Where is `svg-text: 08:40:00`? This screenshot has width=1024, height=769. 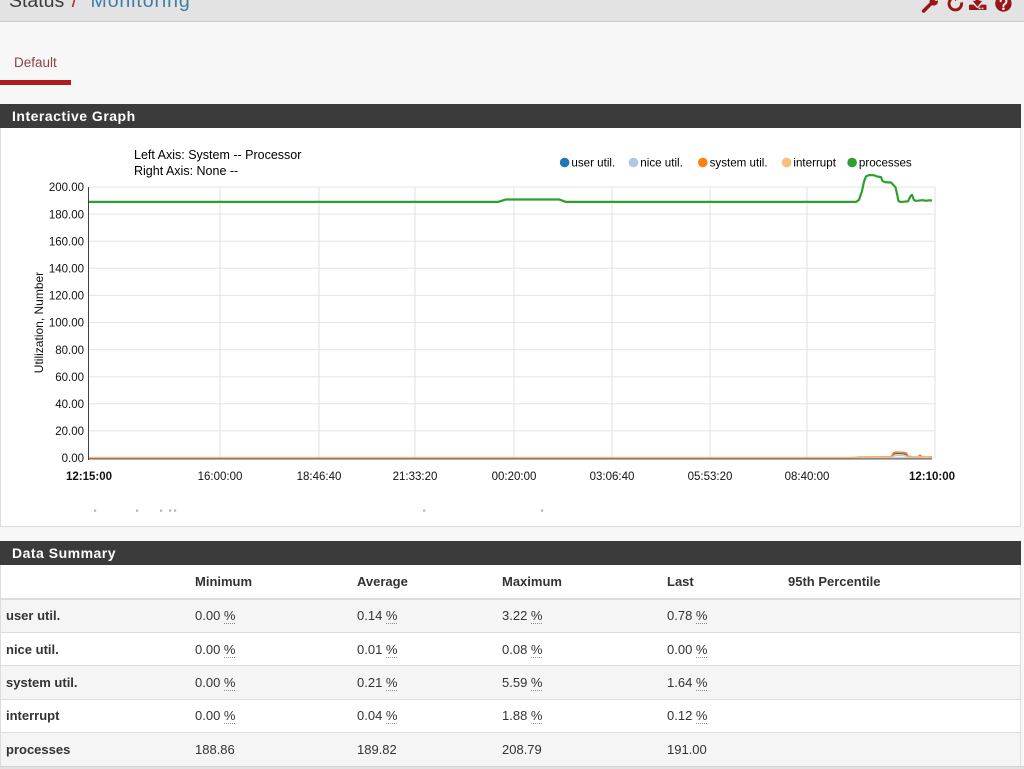 svg-text: 08:40:00 is located at coordinates (807, 477).